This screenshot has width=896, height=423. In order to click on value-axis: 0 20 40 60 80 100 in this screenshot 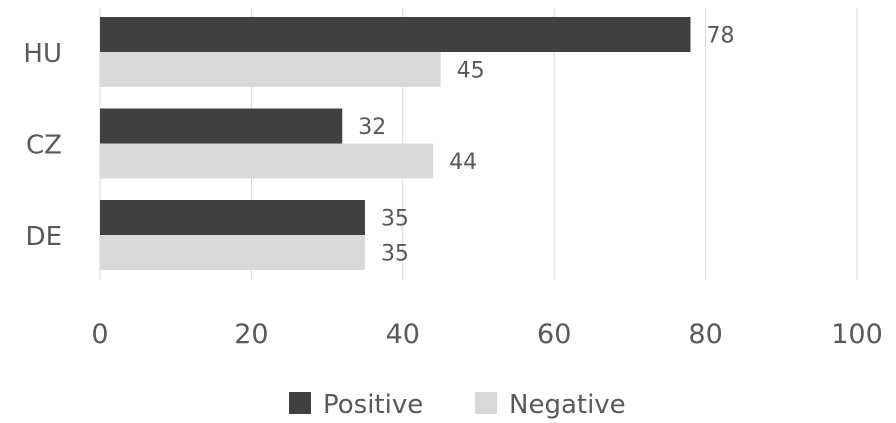, I will do `click(486, 334)`.